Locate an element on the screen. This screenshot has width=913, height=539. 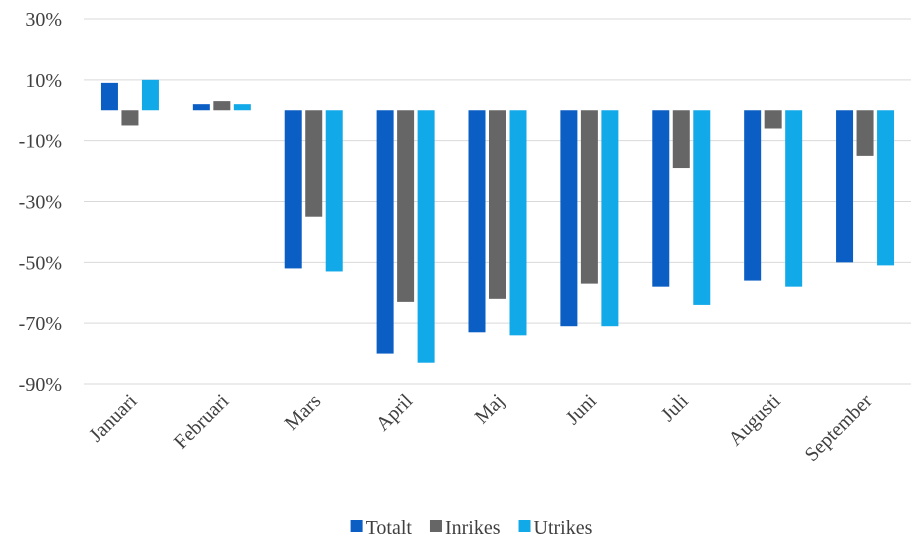
x-tick-label: Juli is located at coordinates (675, 408).